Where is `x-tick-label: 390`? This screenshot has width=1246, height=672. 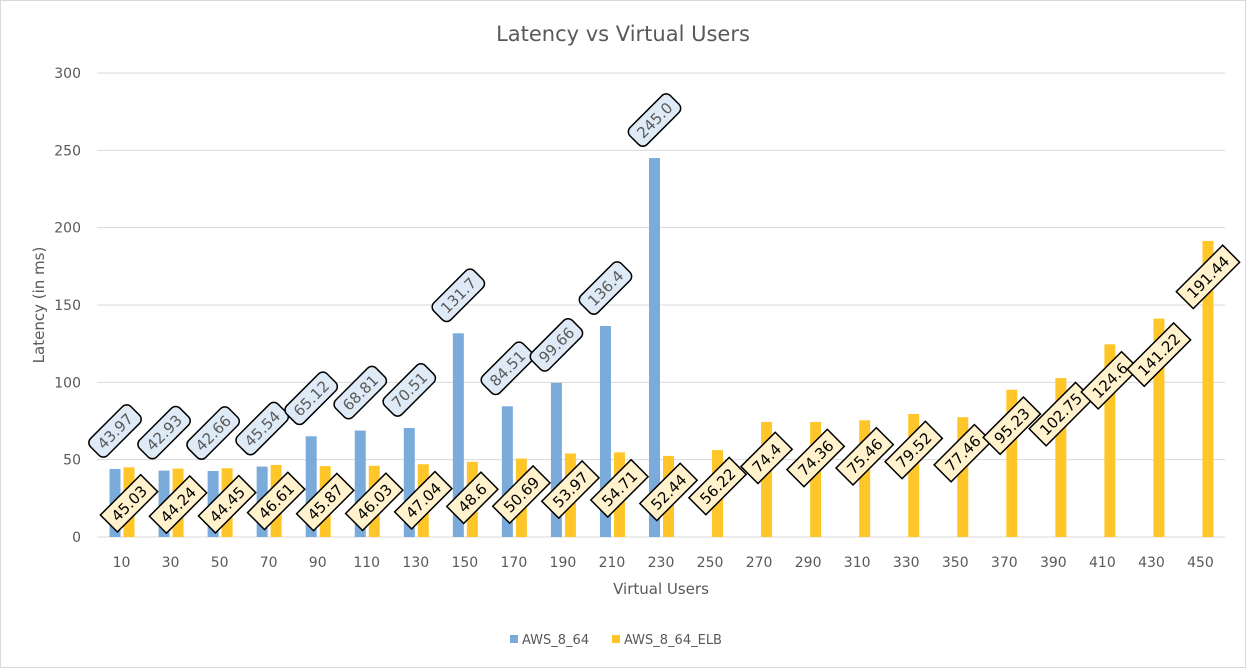 x-tick-label: 390 is located at coordinates (1053, 563).